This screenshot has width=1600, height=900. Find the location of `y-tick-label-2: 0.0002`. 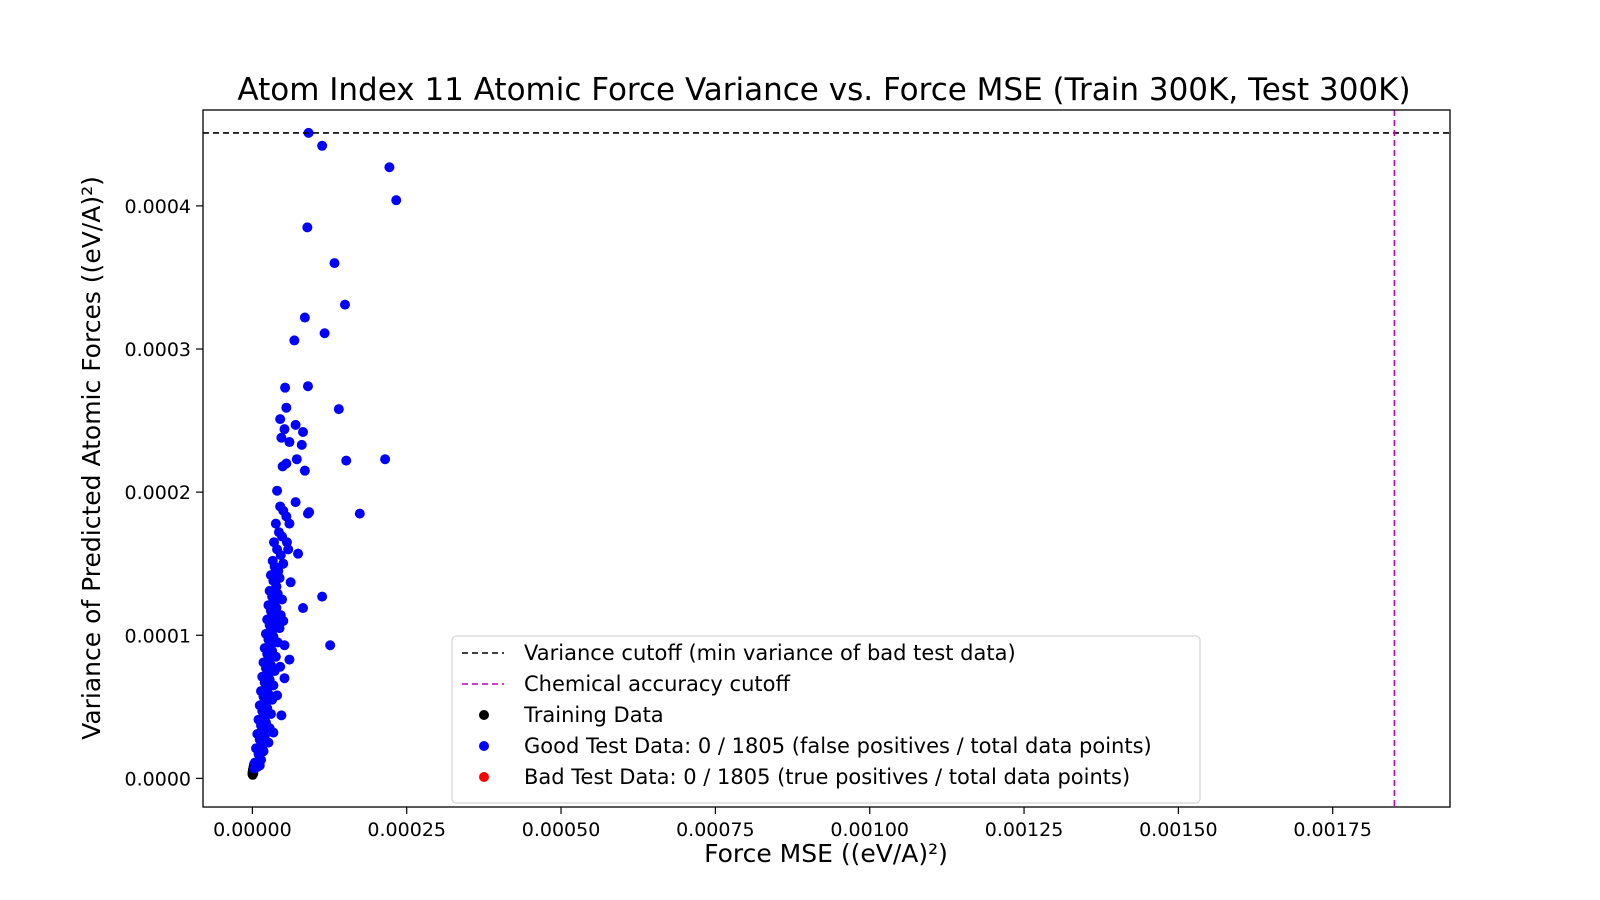

y-tick-label-2: 0.0002 is located at coordinates (158, 493).